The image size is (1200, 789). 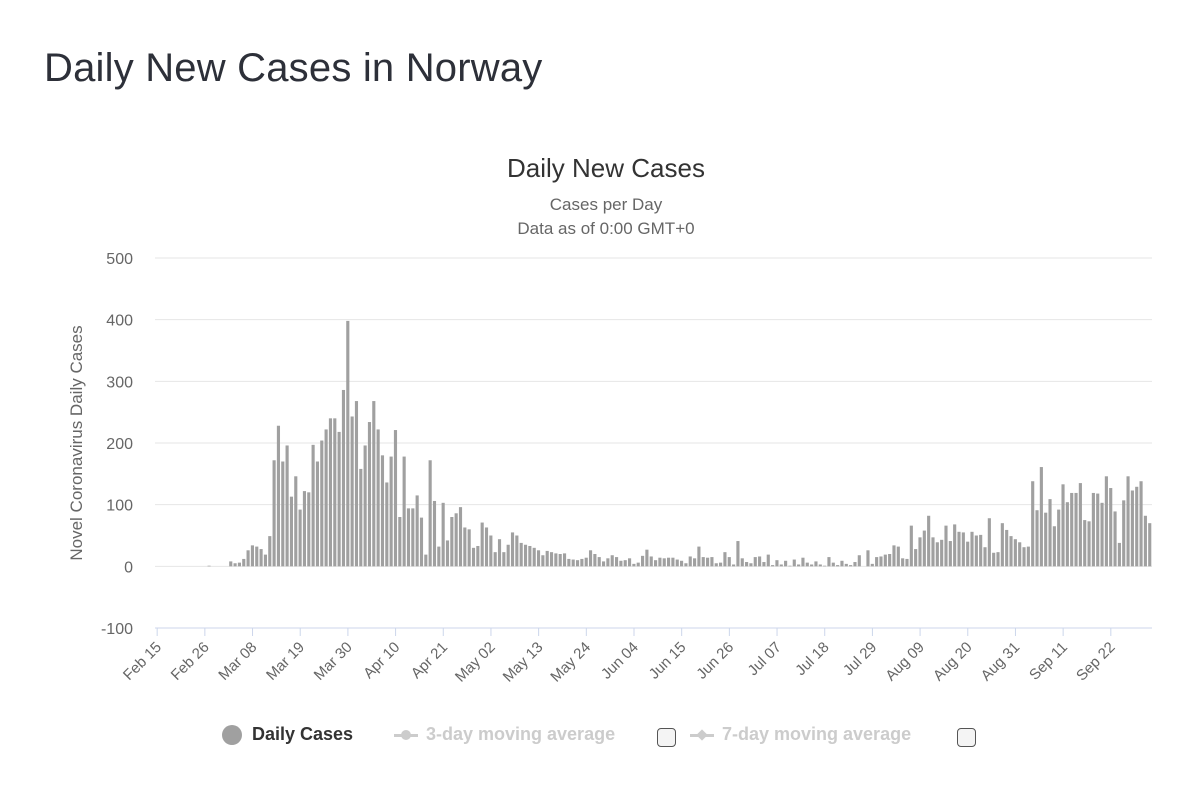 I want to click on y-tick-label: 0, so click(x=128, y=567).